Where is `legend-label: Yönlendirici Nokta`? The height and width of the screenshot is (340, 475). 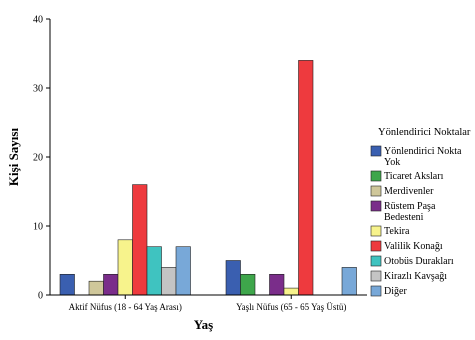 legend-label: Yönlendirici Nokta is located at coordinates (423, 151).